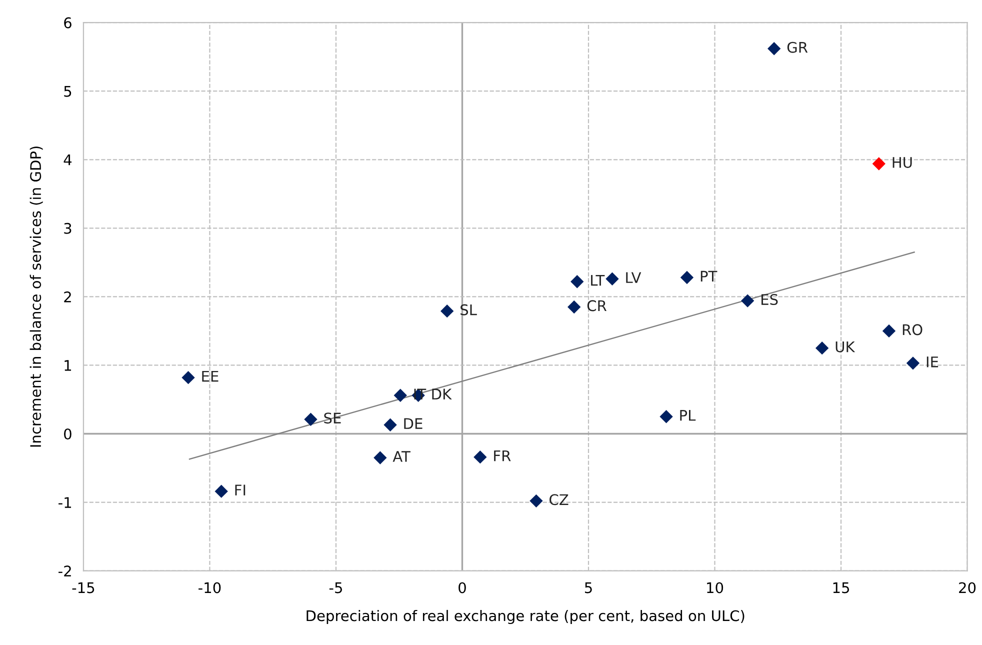 This screenshot has width=982, height=645. Describe the element at coordinates (67, 296) in the screenshot. I see `y-tick-label: 2` at that location.